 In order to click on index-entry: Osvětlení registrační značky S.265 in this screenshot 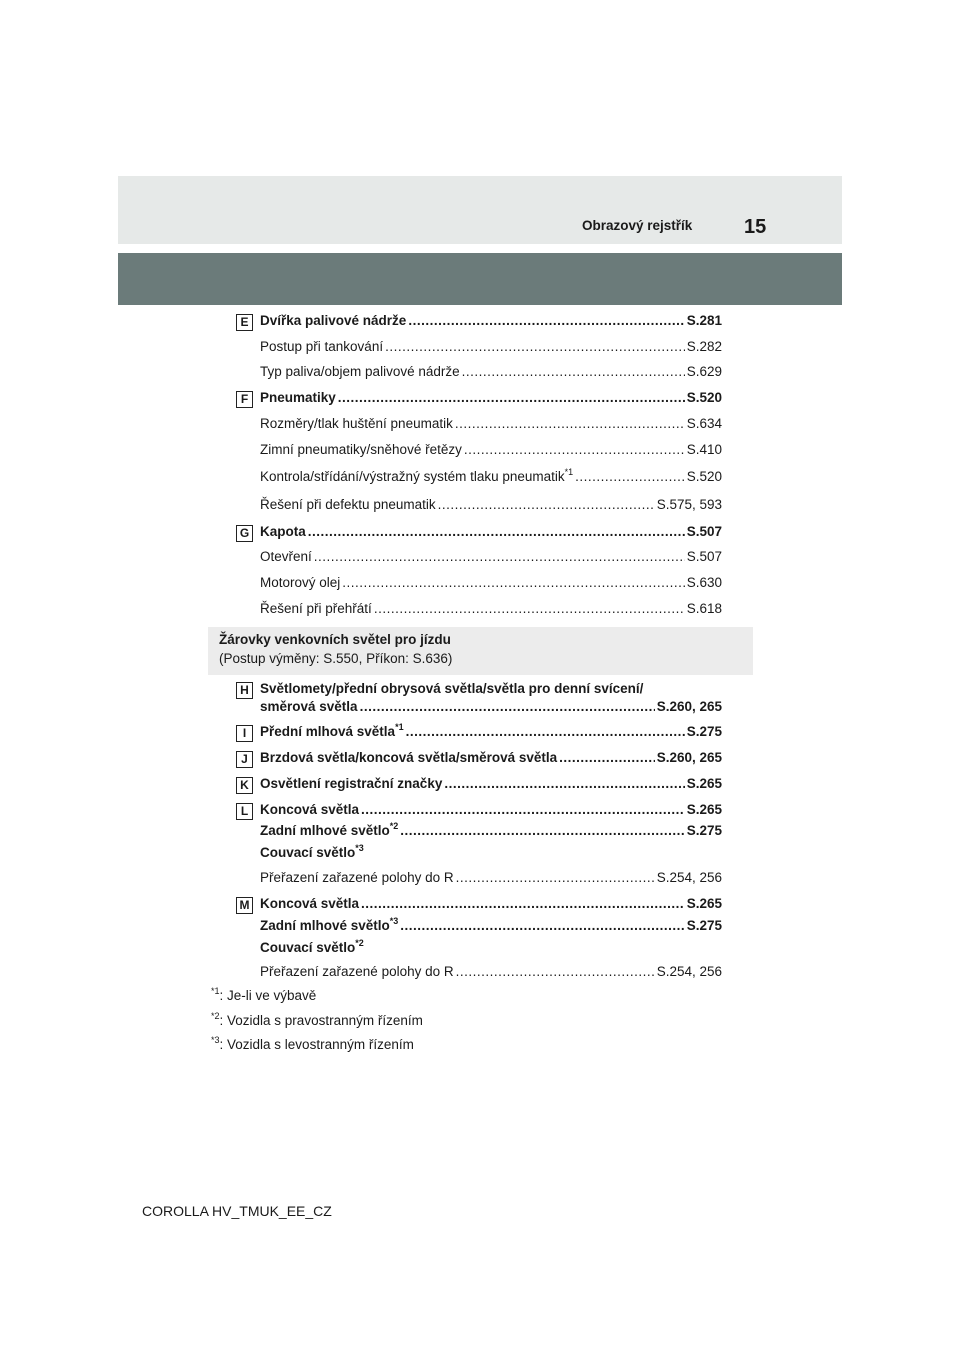, I will do `click(491, 784)`.